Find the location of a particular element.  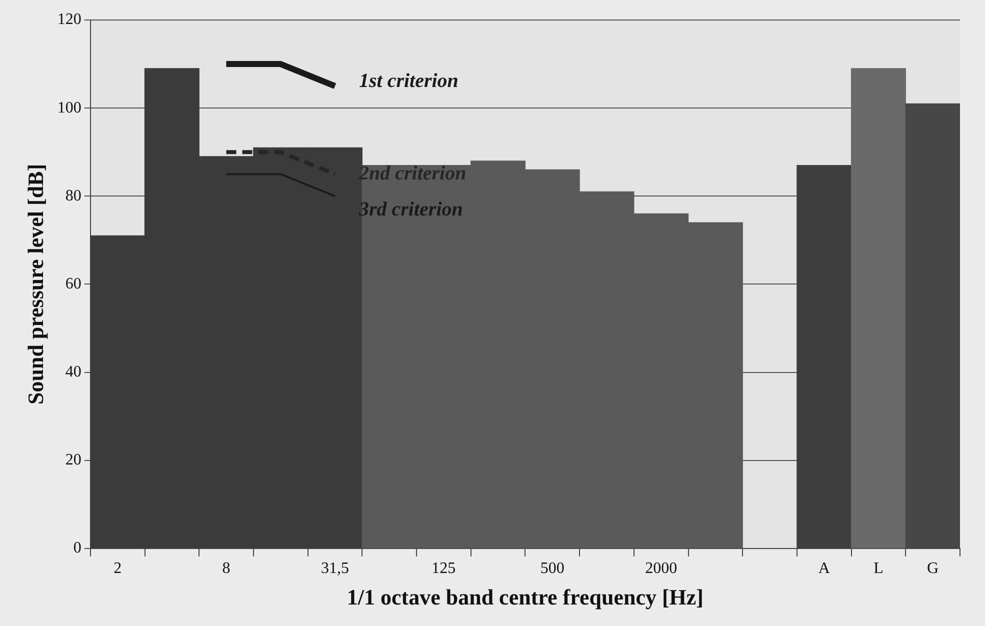

x-tick-label: A is located at coordinates (824, 569).